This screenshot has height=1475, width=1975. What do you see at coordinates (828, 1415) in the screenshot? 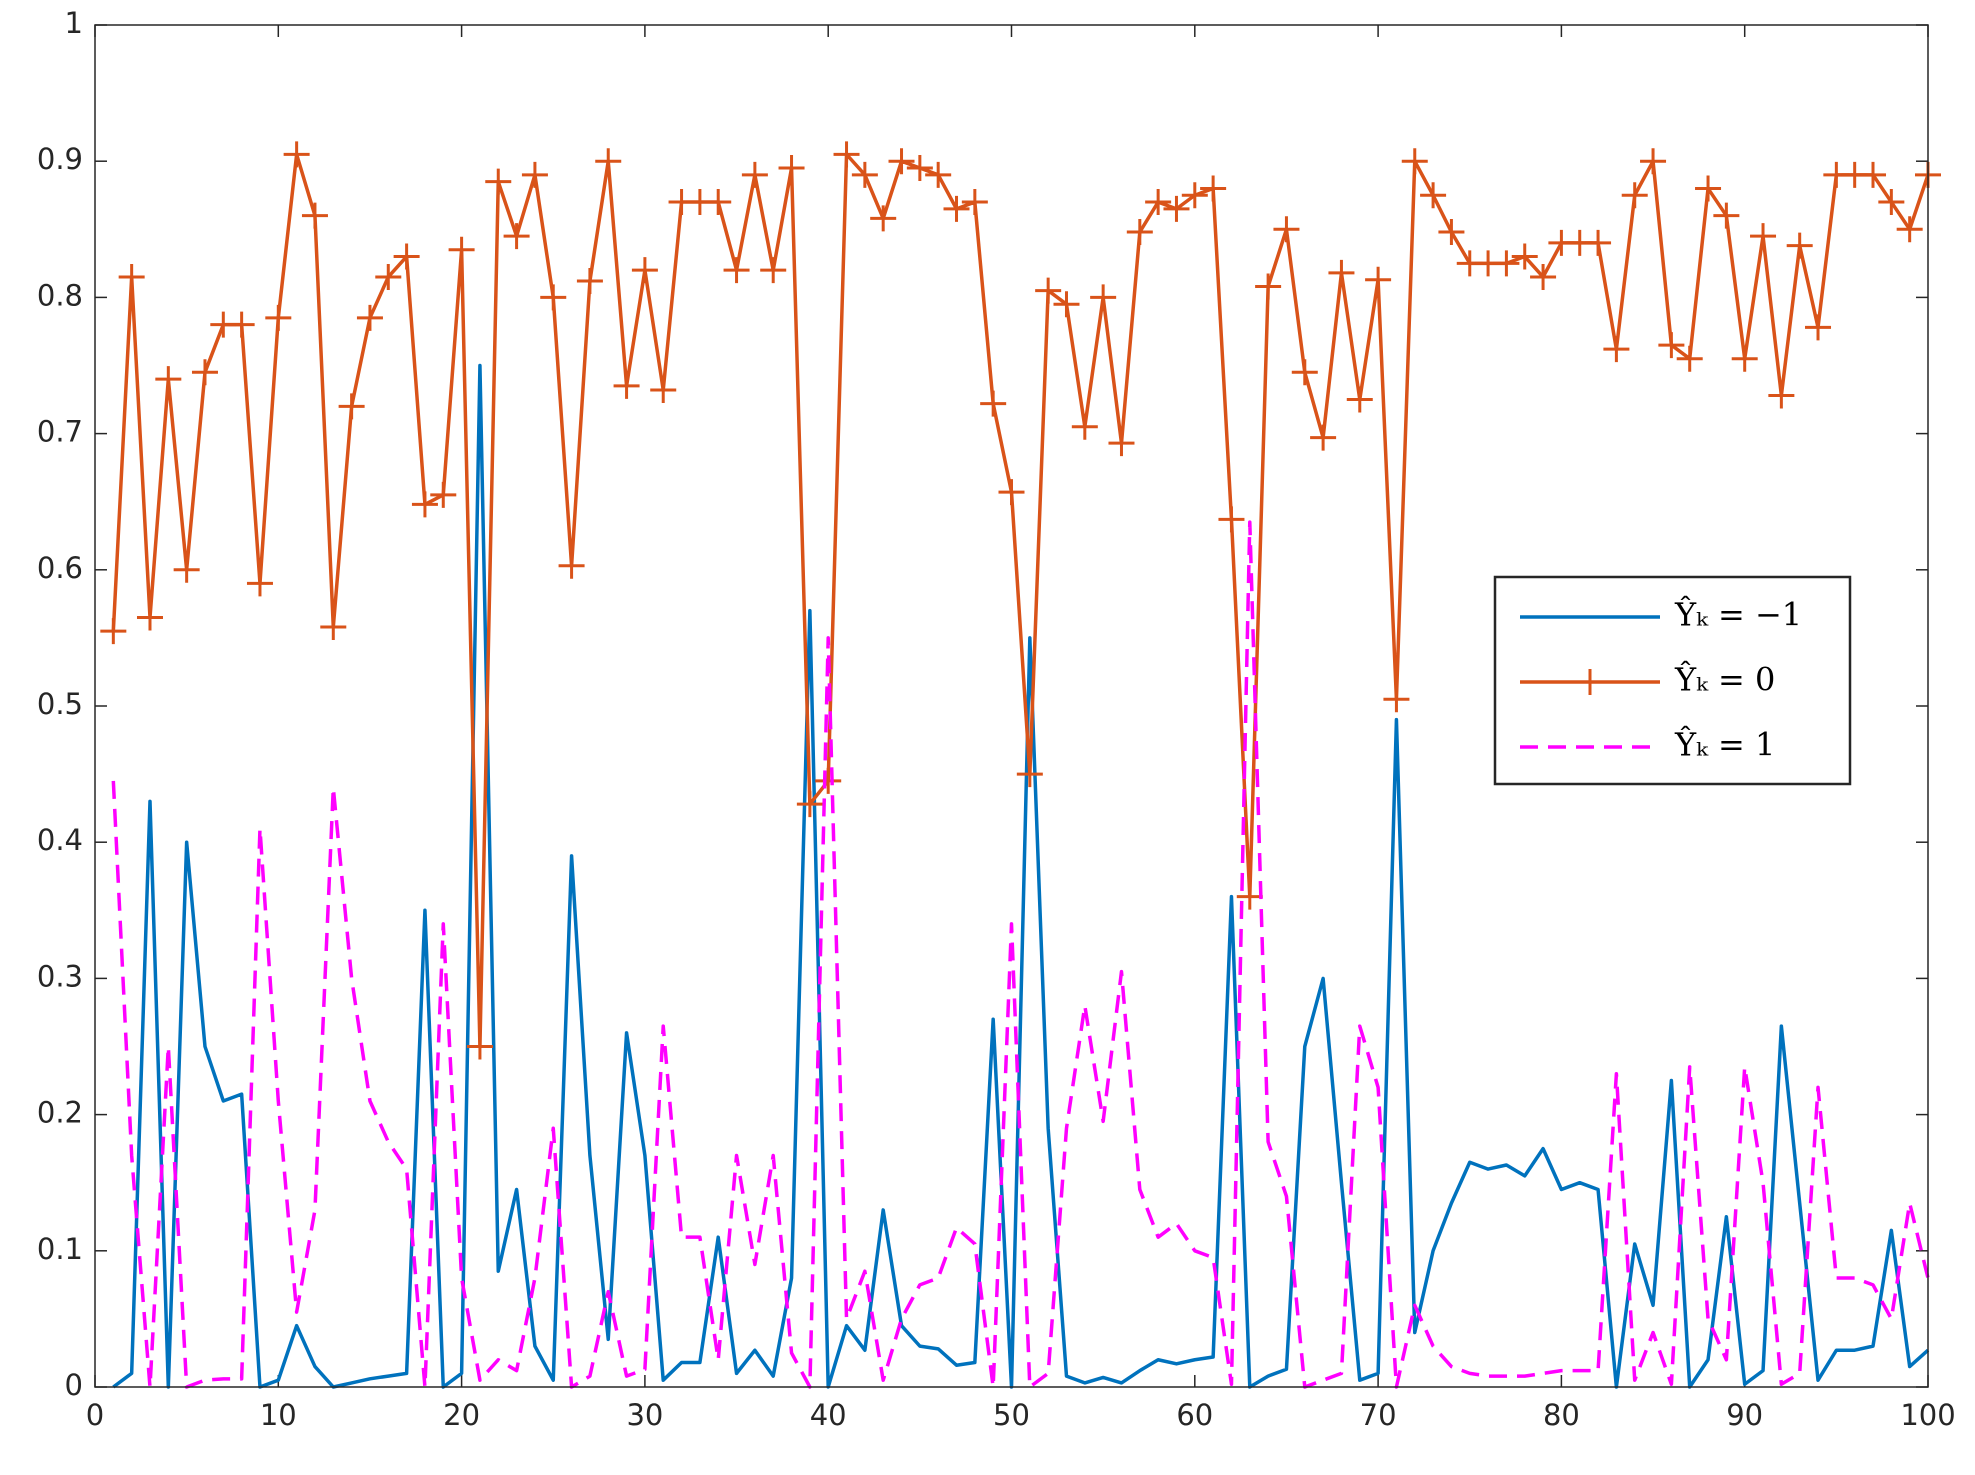
I see `x-tick-label: 40` at bounding box center [828, 1415].